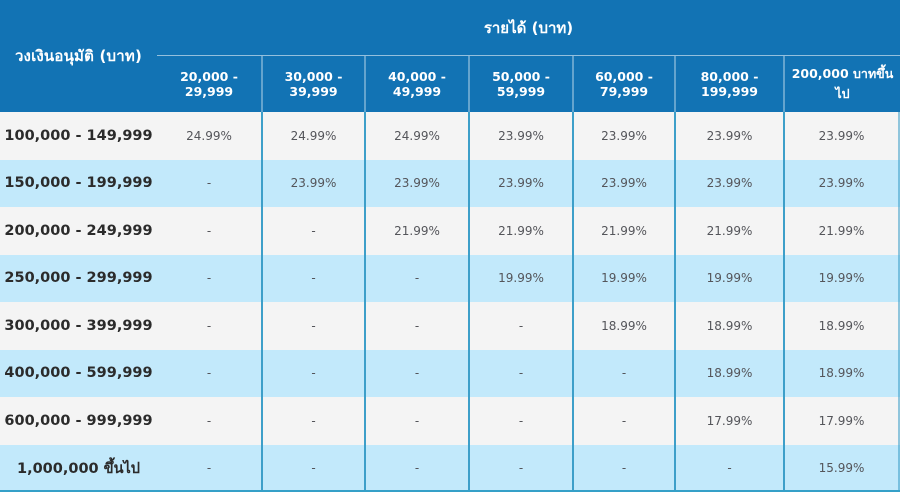 The width and height of the screenshot is (900, 492). I want to click on table-row: 600,000 - 999,999- - - - -17.99% 17.99%, so click(450, 421).